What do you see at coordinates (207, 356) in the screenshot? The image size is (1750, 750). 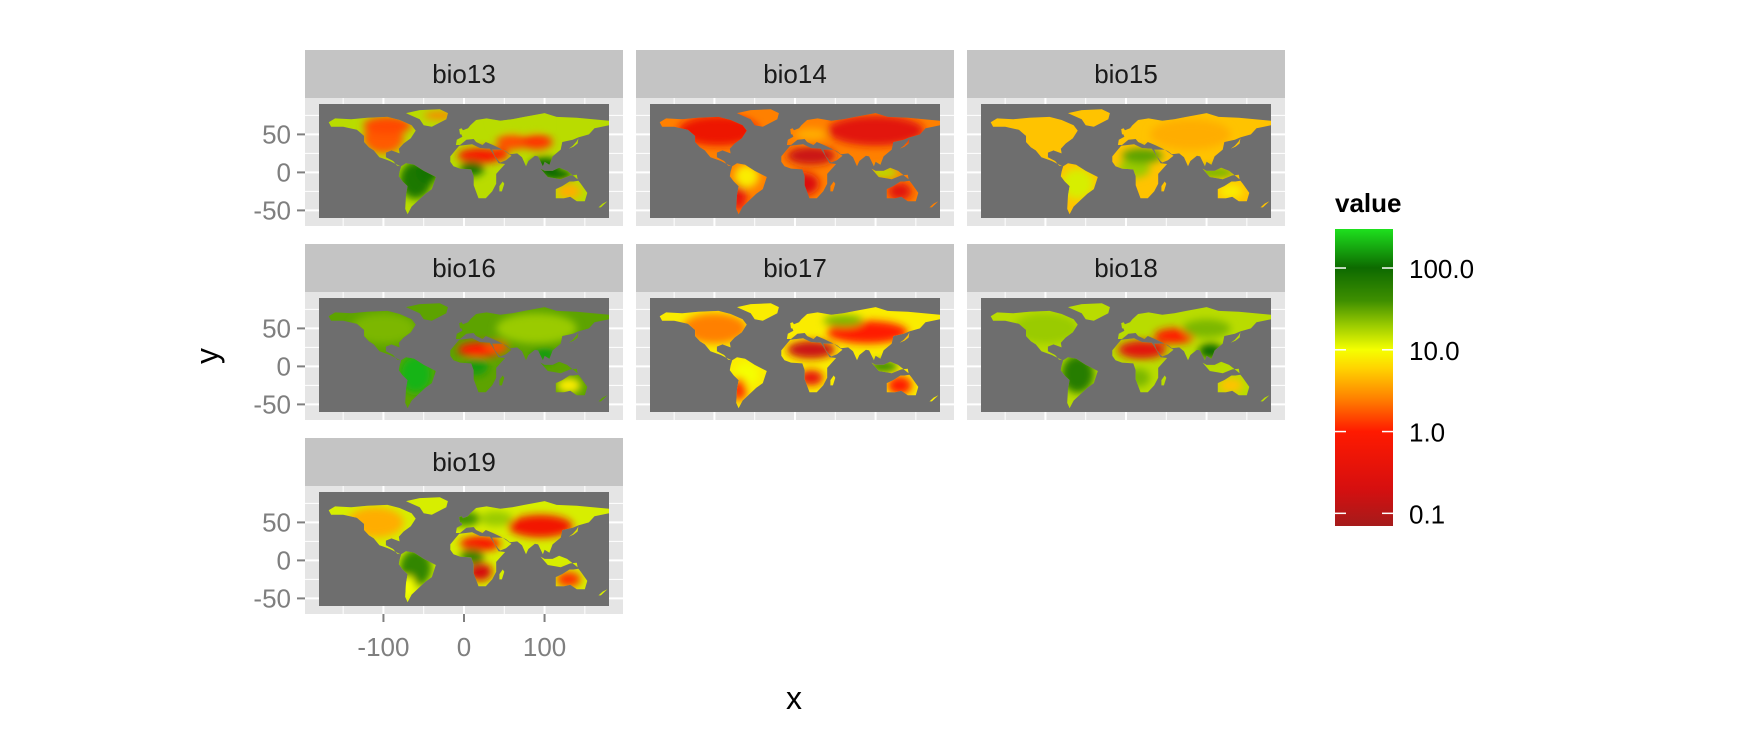 I see `y-axis-title: y` at bounding box center [207, 356].